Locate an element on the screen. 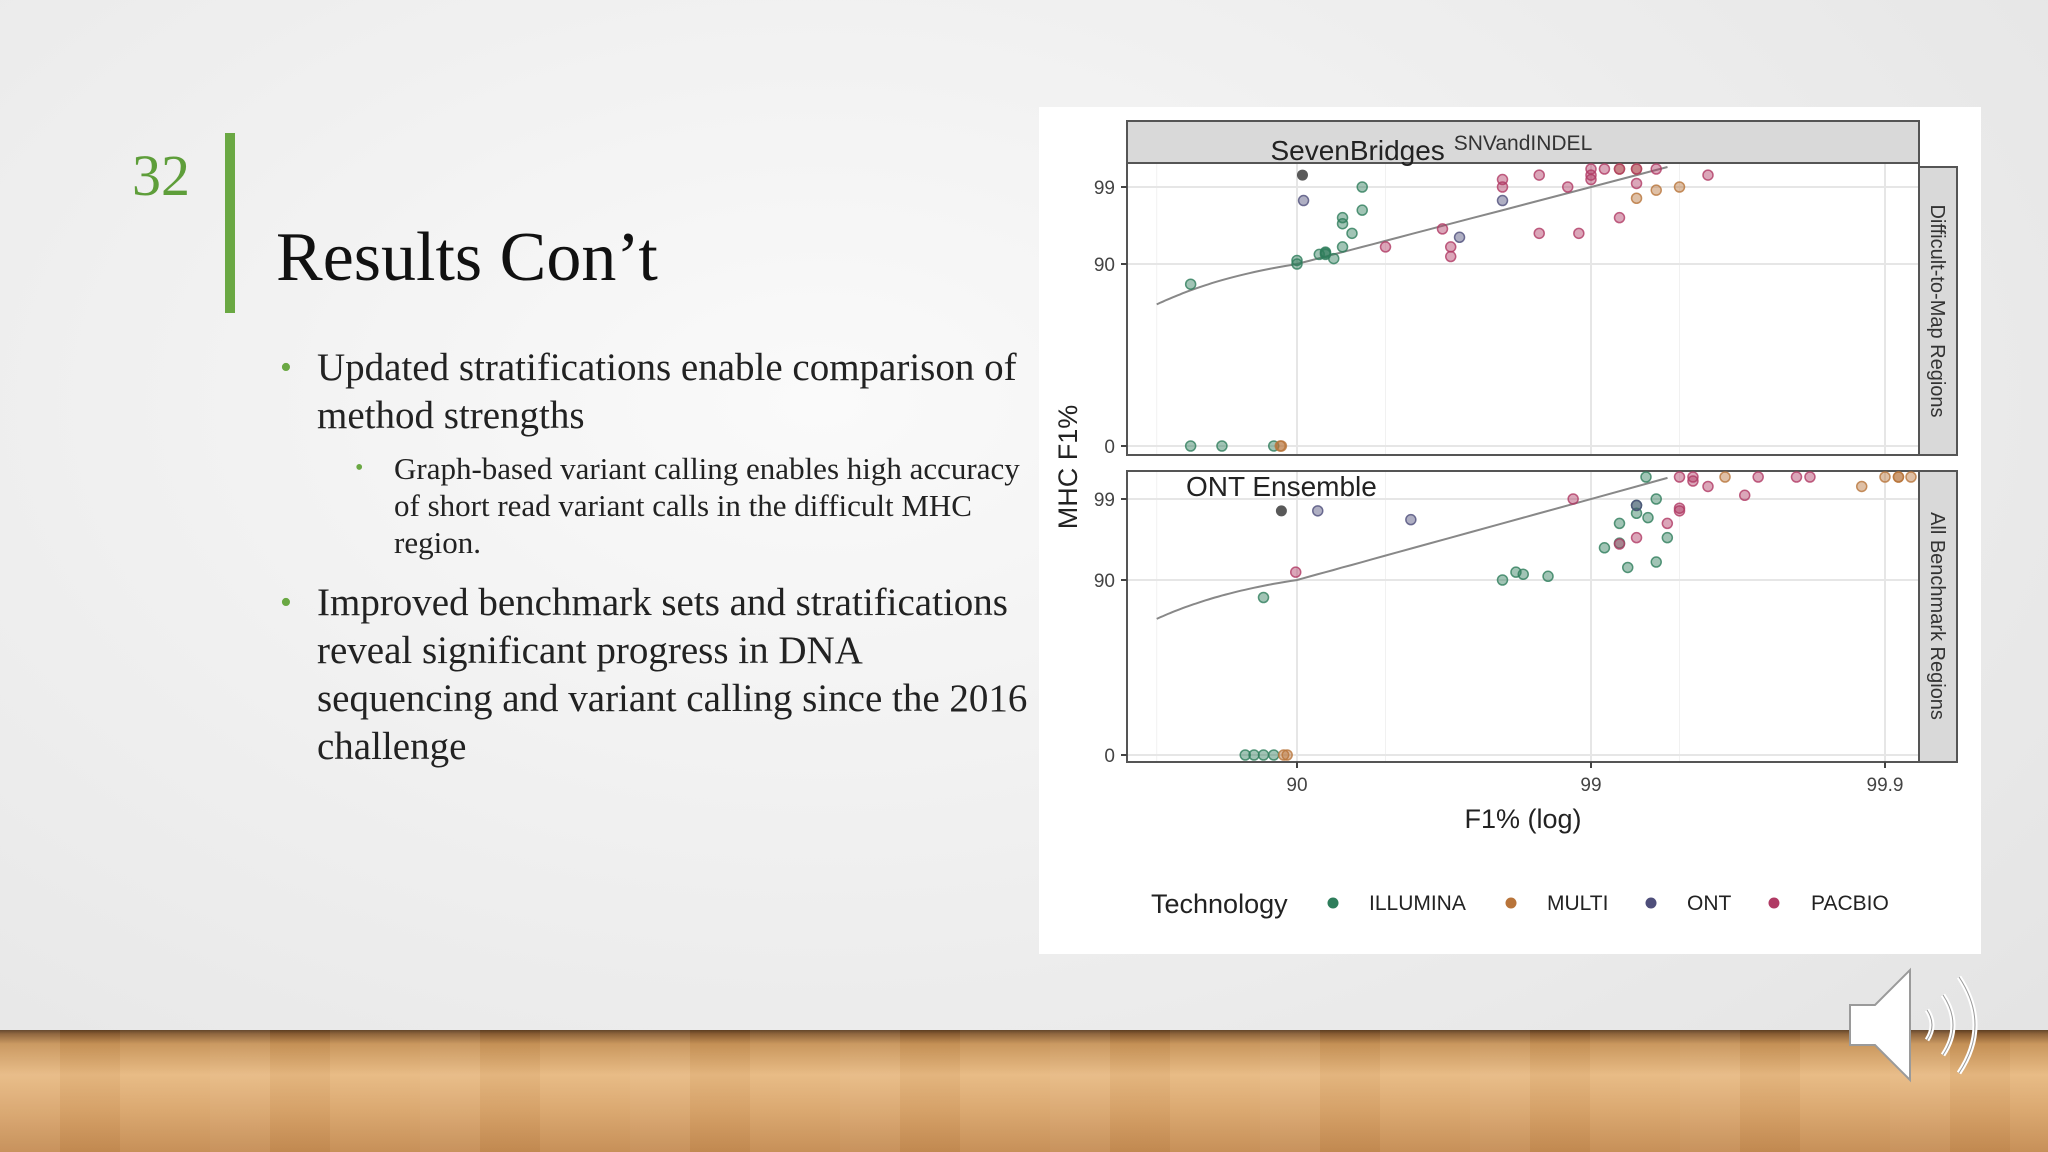  accent-bar is located at coordinates (230, 223).